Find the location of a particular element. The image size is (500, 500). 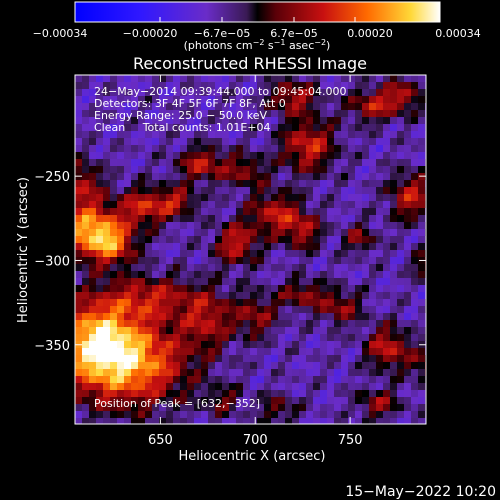

detectors-text: Detectors: 3F 4F 5F 6F 7F 8F, Att 0 is located at coordinates (190, 103).